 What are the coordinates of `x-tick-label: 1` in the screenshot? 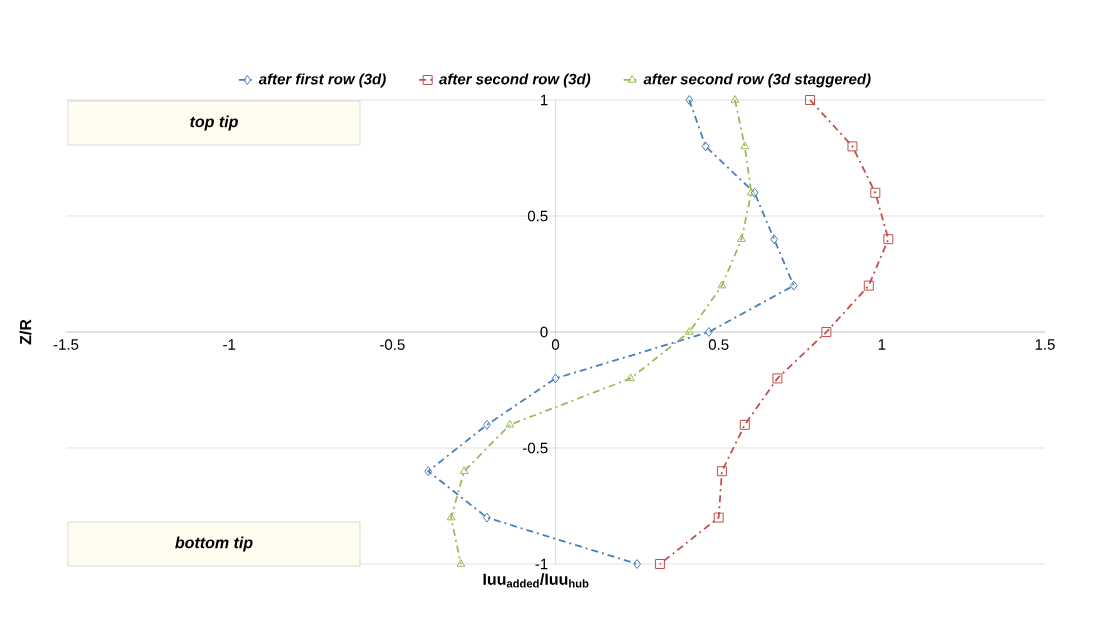 It's located at (882, 344).